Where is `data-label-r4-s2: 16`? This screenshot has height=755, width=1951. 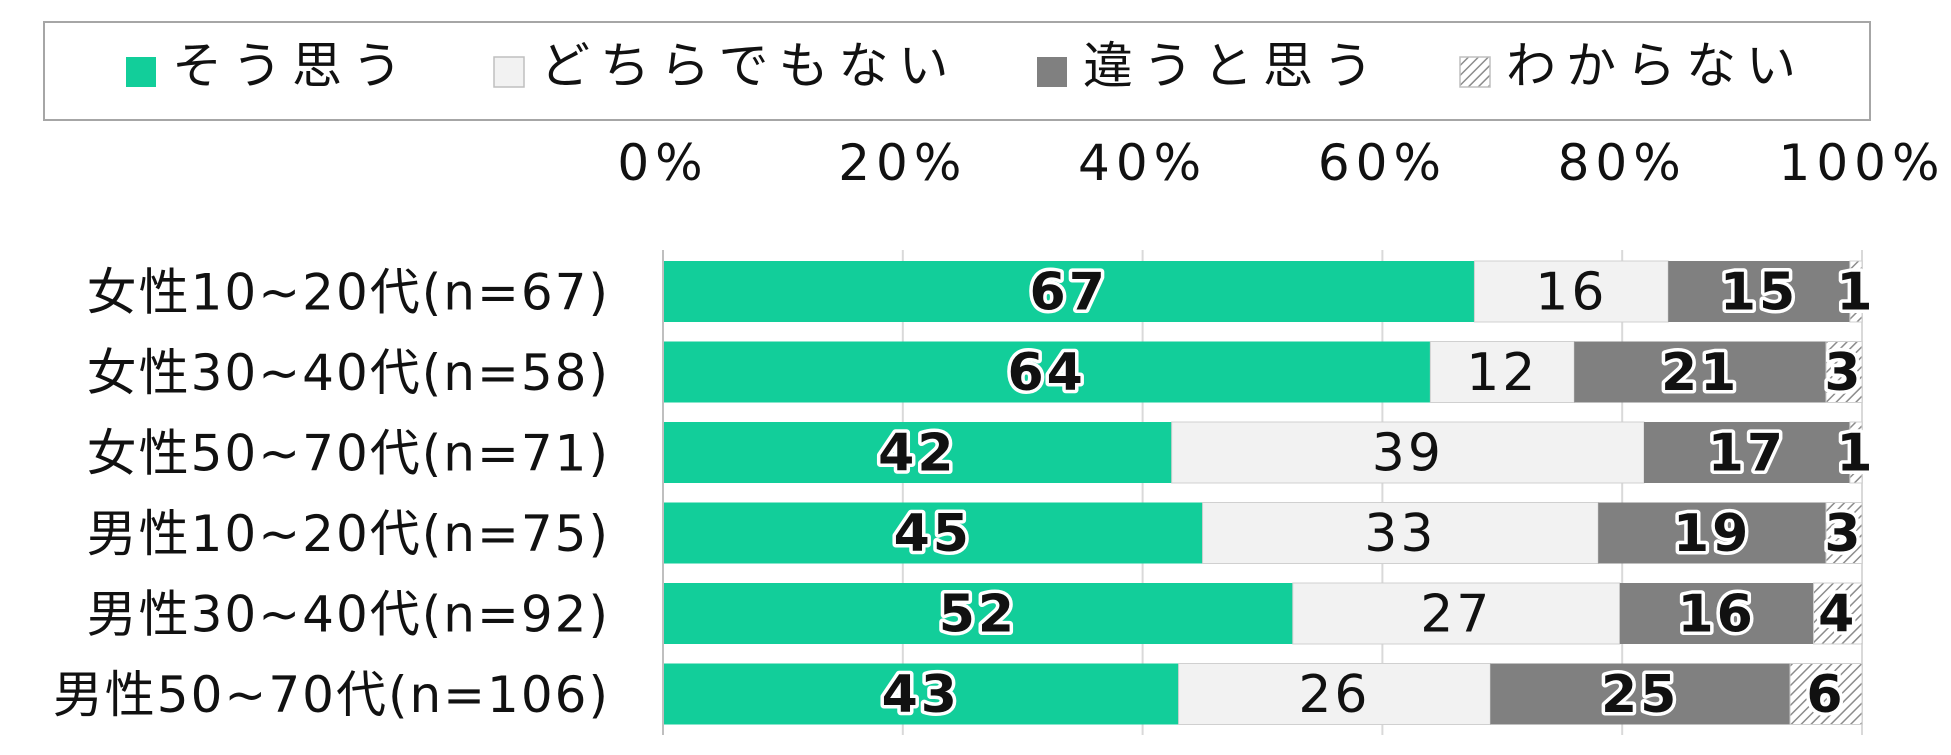
data-label-r4-s2: 16 is located at coordinates (1716, 615).